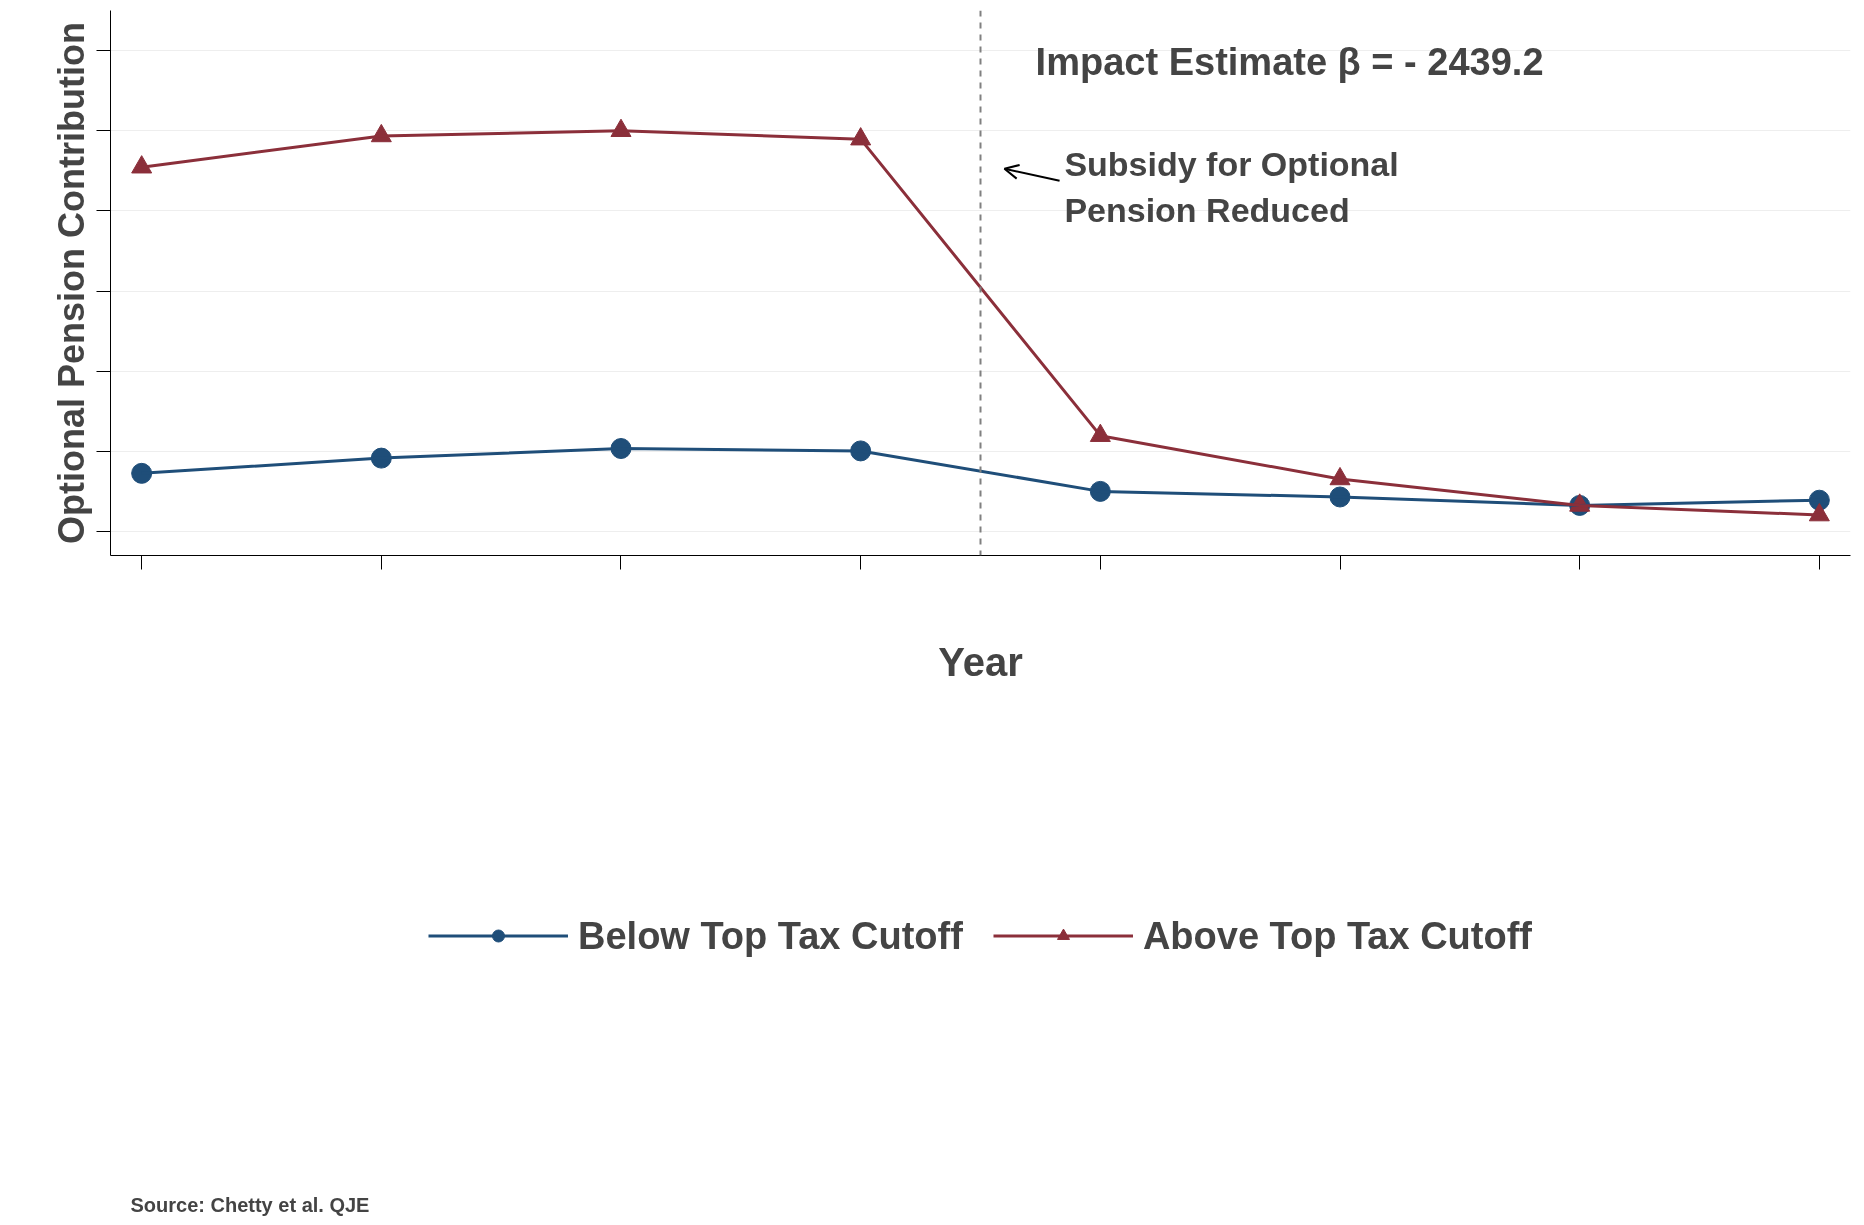 The image size is (1864, 1225). What do you see at coordinates (770, 936) in the screenshot?
I see `legend-label: Below Top Tax Cutoff` at bounding box center [770, 936].